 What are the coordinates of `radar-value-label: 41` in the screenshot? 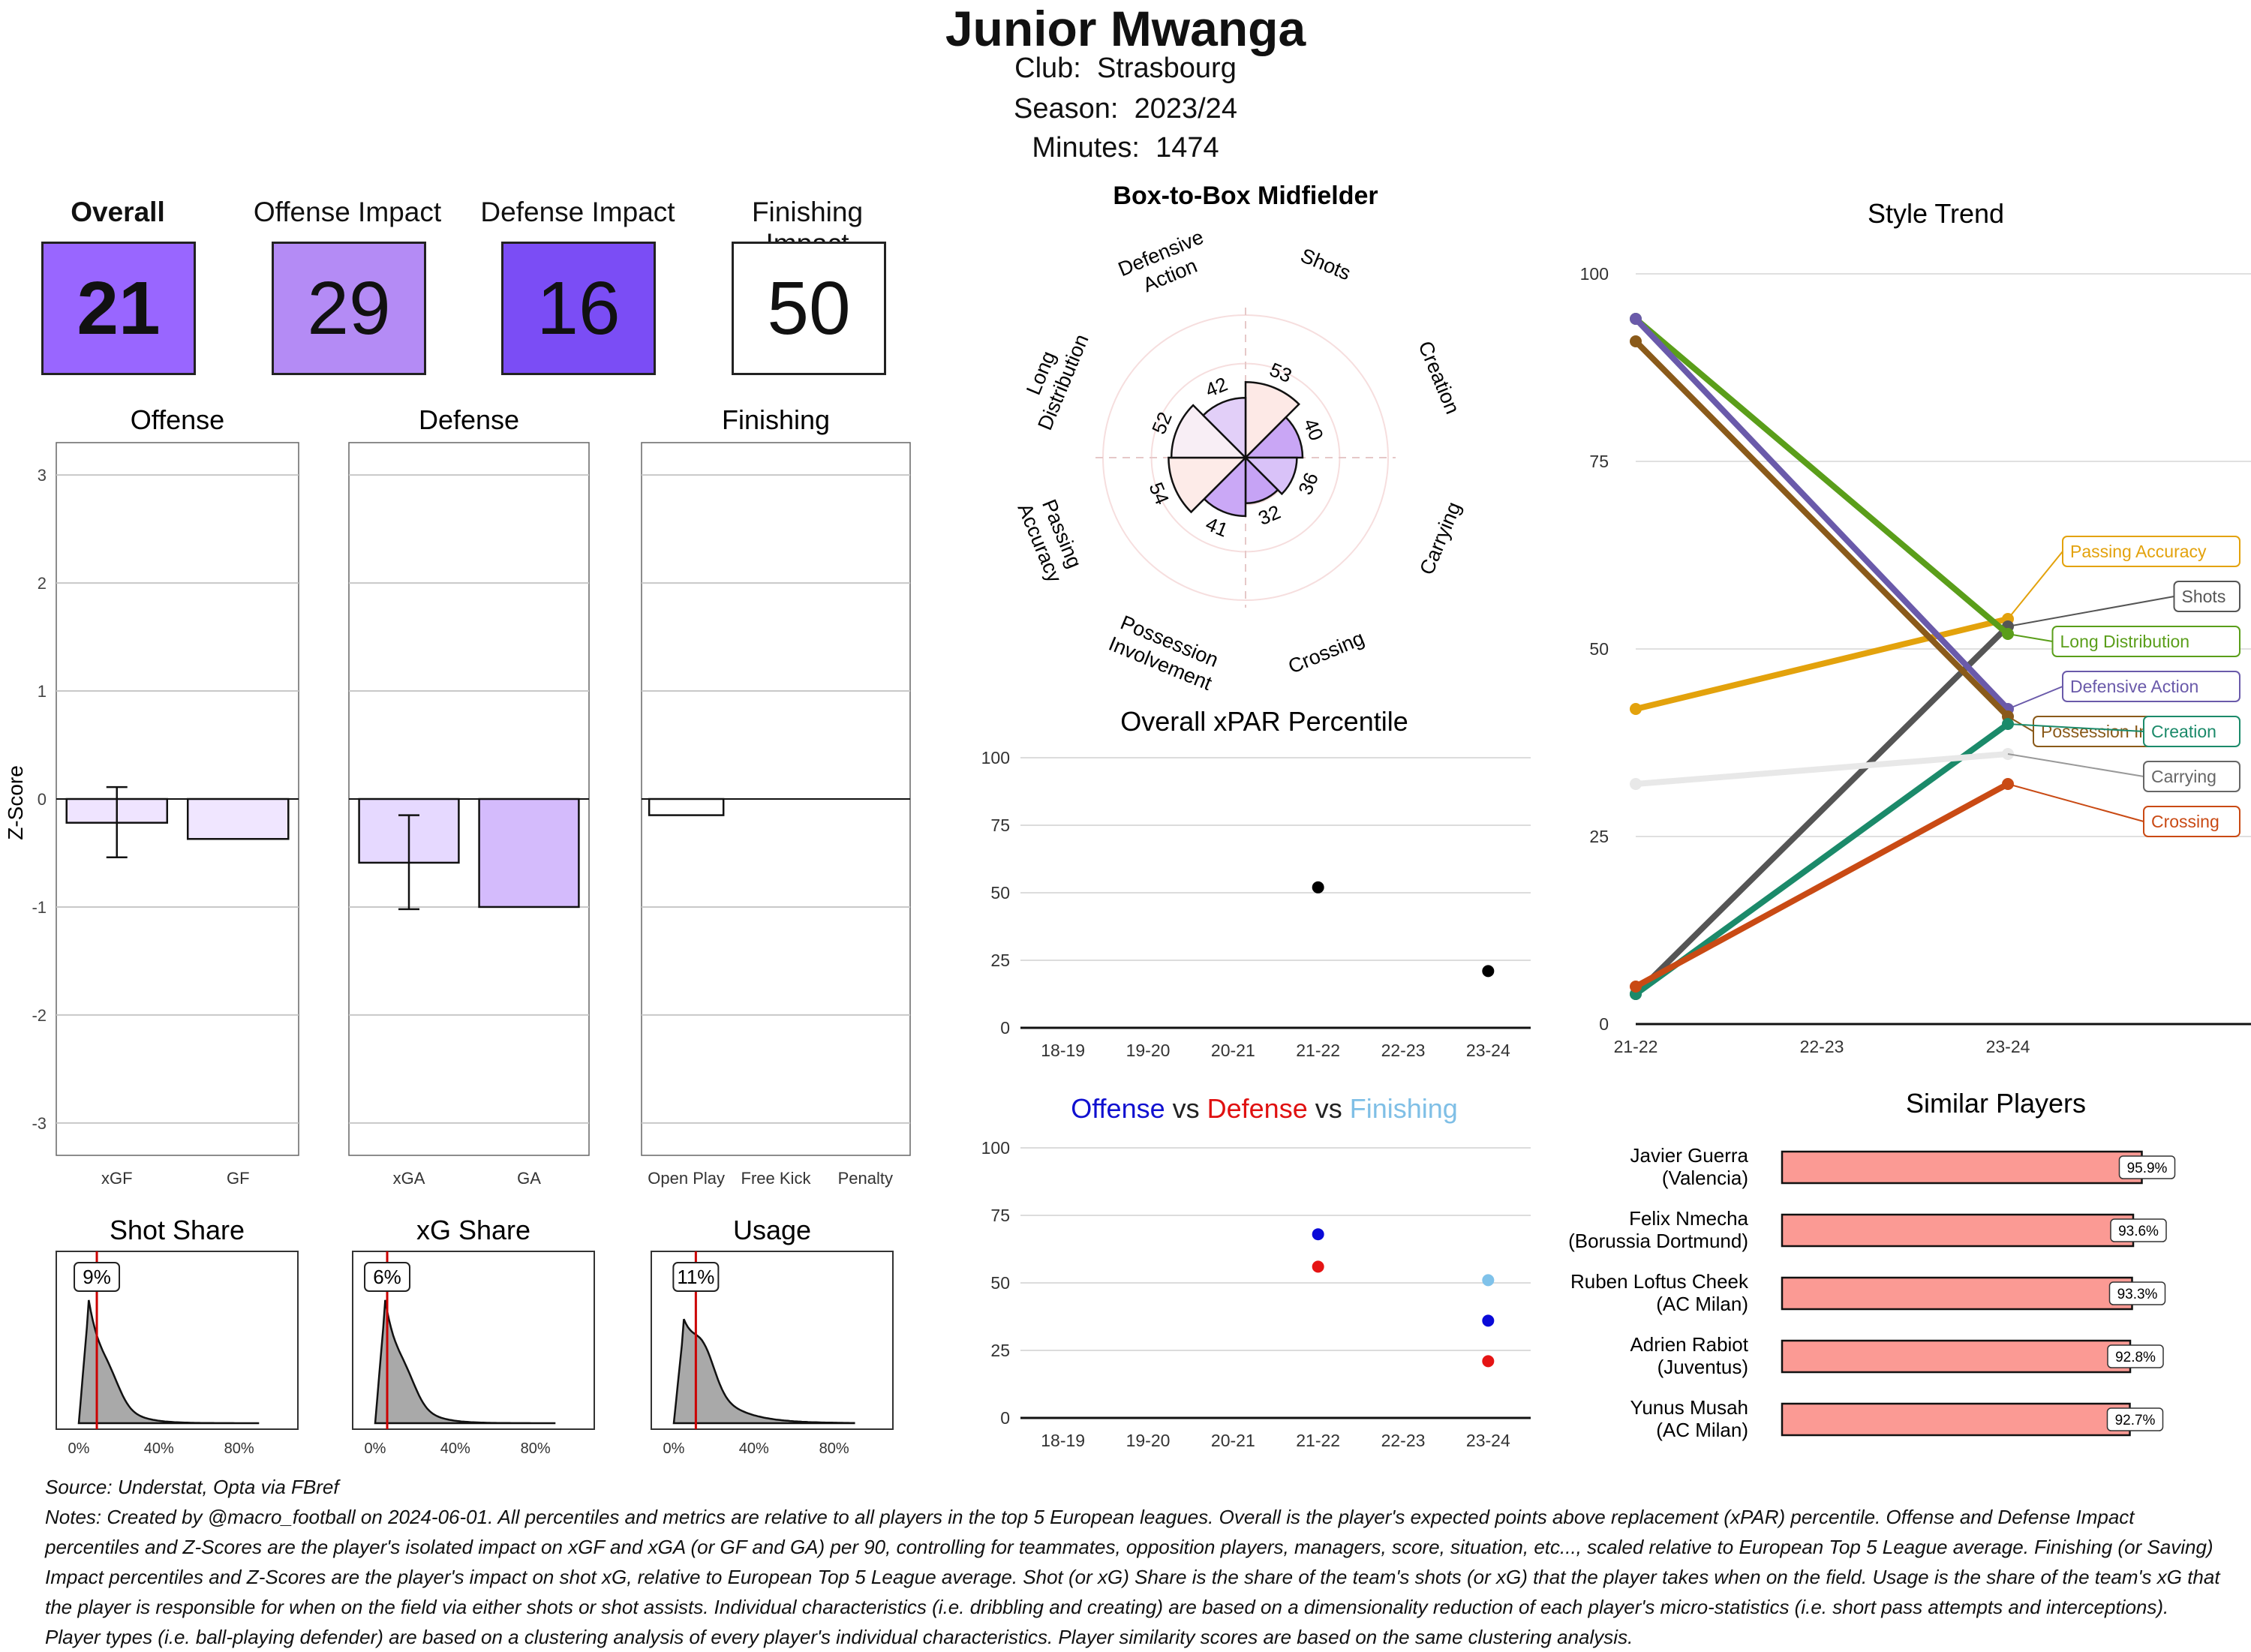 It's located at (1217, 527).